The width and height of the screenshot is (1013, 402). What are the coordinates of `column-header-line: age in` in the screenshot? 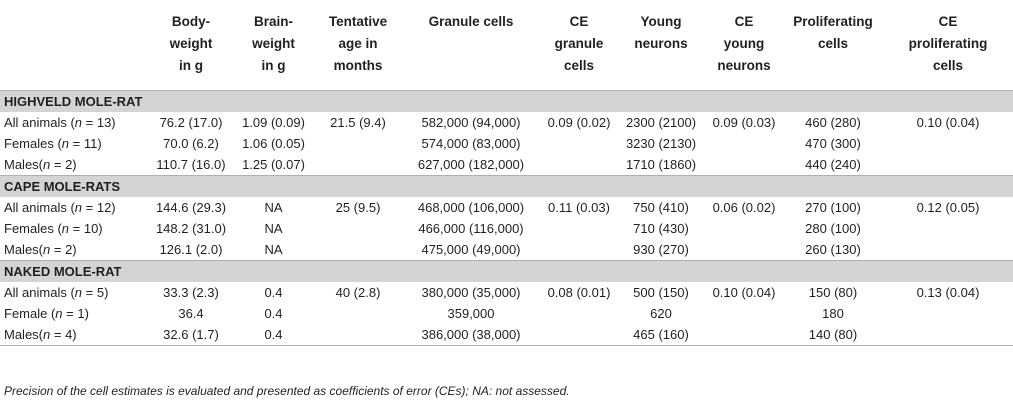 It's located at (358, 43).